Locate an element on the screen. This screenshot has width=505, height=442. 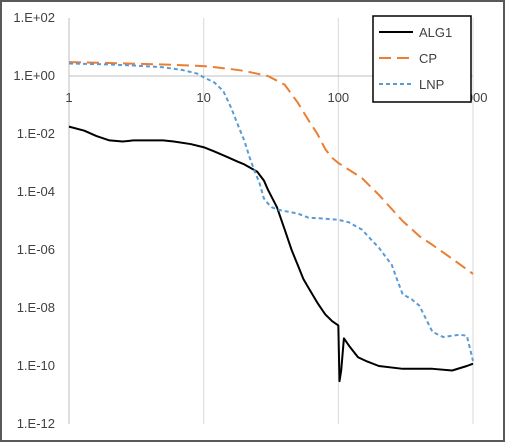
legend-label-alg1: ALG1 is located at coordinates (435, 32).